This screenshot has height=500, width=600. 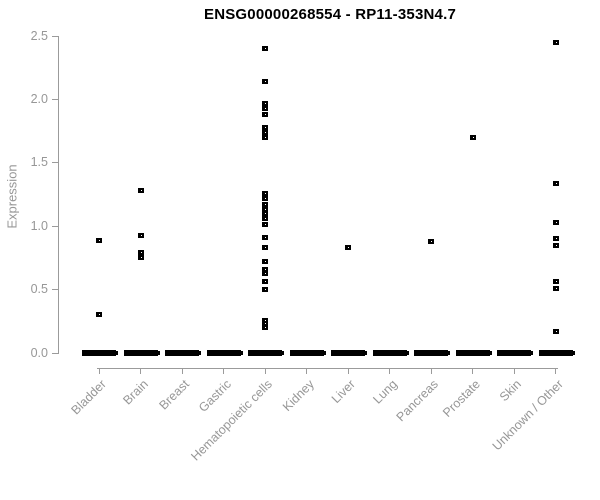 I want to click on y-tick-label: 1.5, so click(x=39, y=162).